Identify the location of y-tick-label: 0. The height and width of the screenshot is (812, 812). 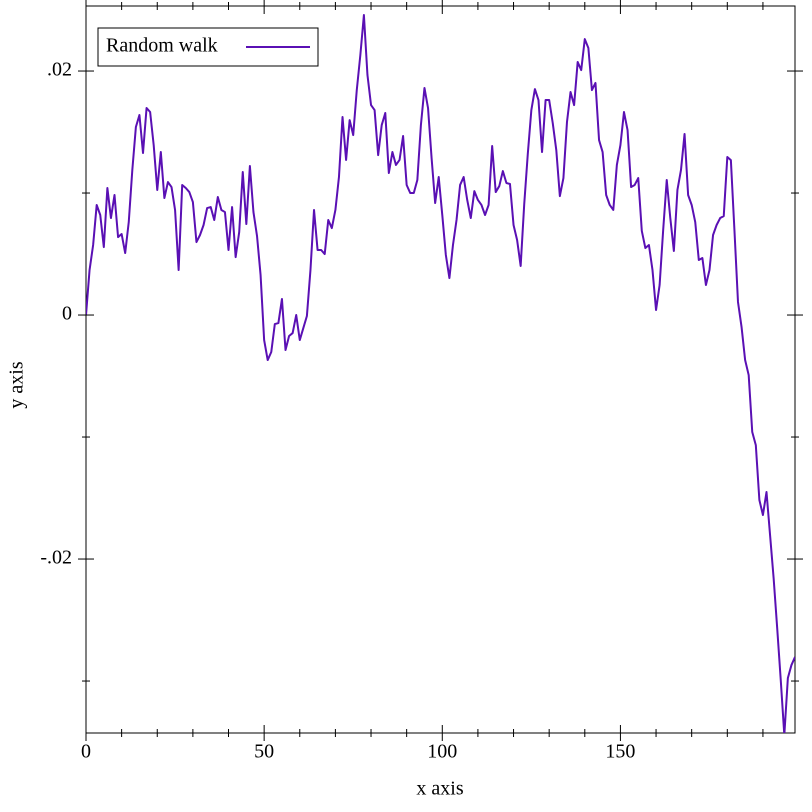
(67, 314).